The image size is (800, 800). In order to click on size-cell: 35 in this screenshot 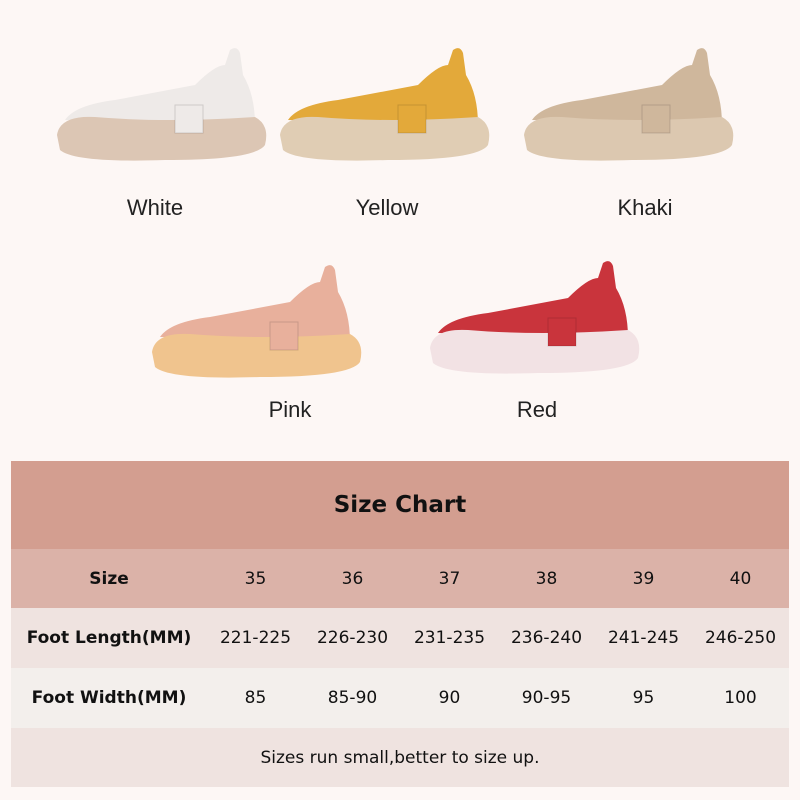, I will do `click(255, 578)`.